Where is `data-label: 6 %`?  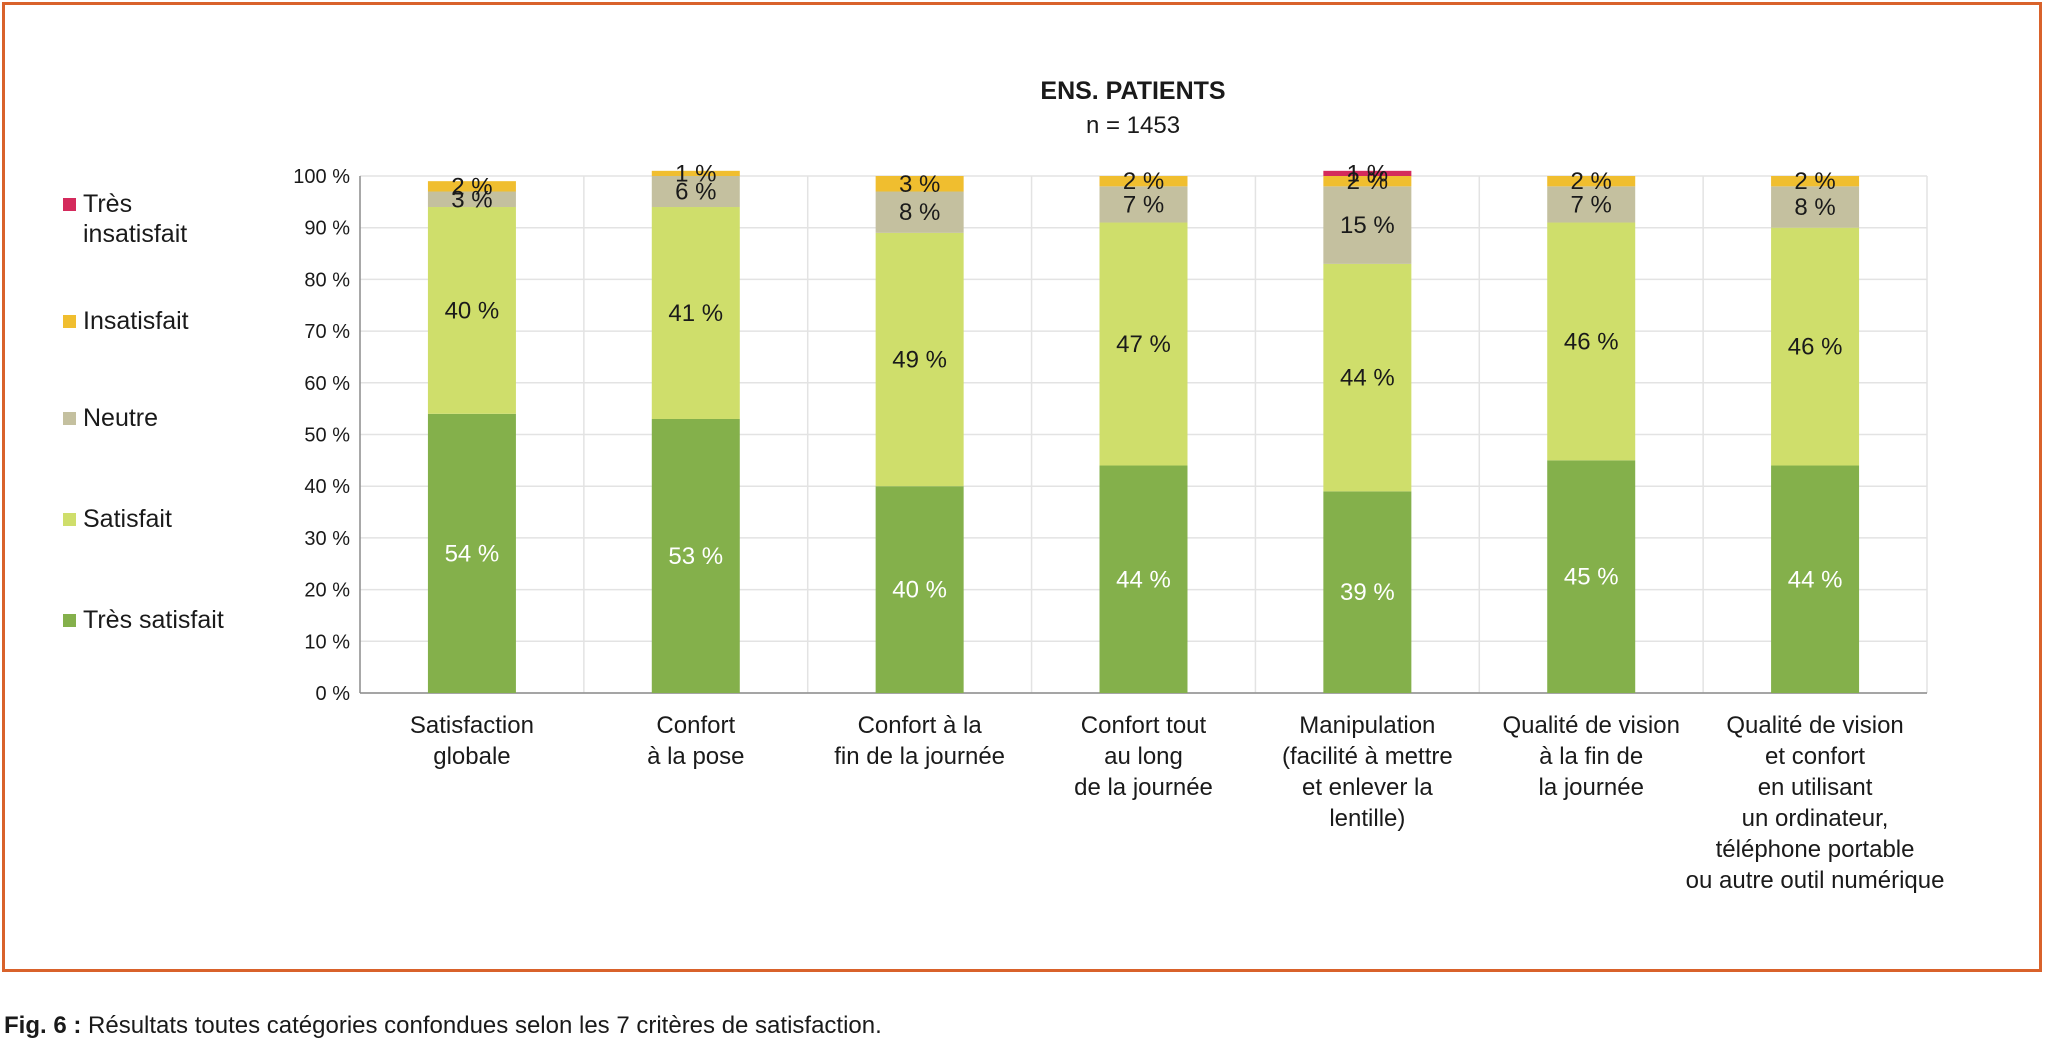 data-label: 6 % is located at coordinates (695, 192).